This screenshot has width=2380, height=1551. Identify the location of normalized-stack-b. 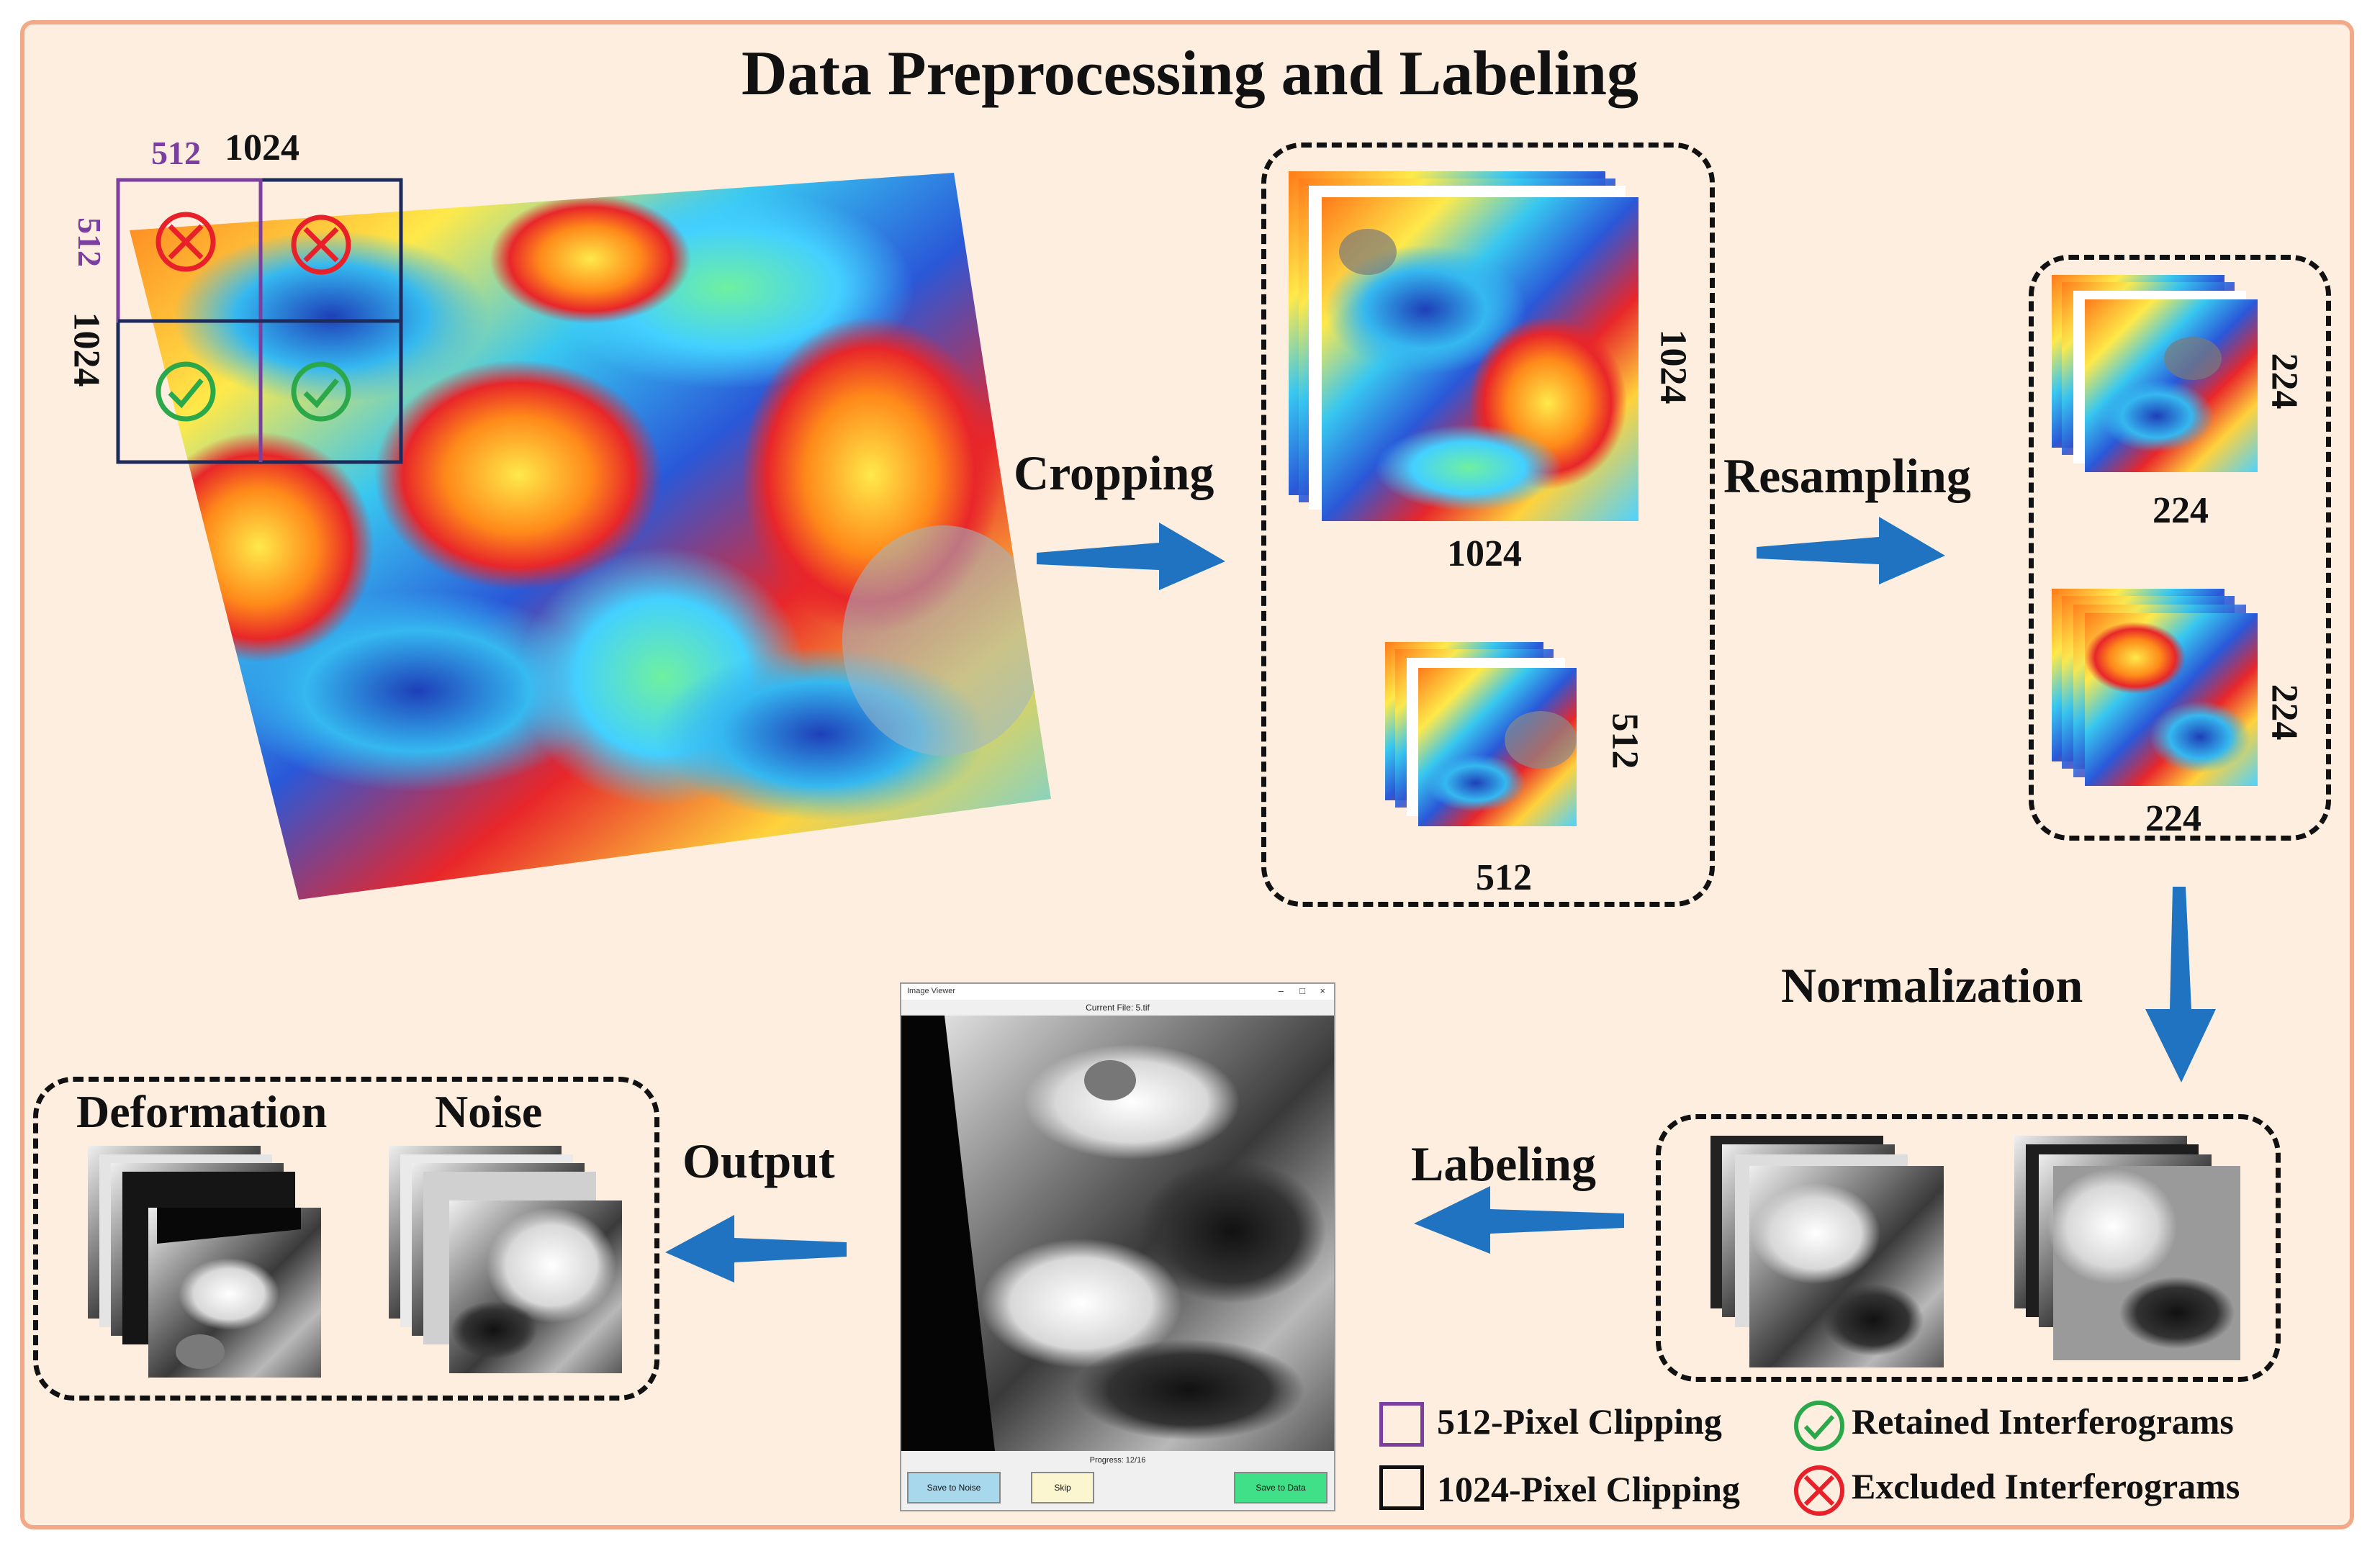
(2127, 1248).